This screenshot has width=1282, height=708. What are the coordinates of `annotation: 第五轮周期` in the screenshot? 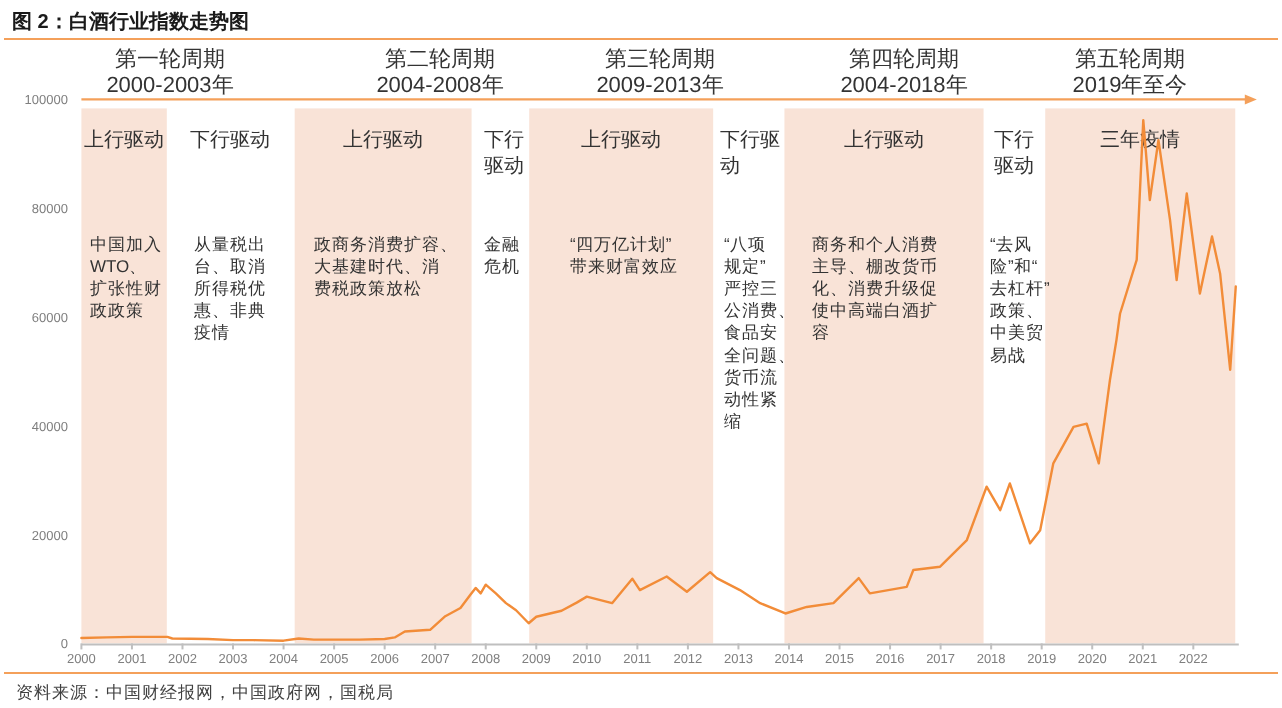 It's located at (1130, 60).